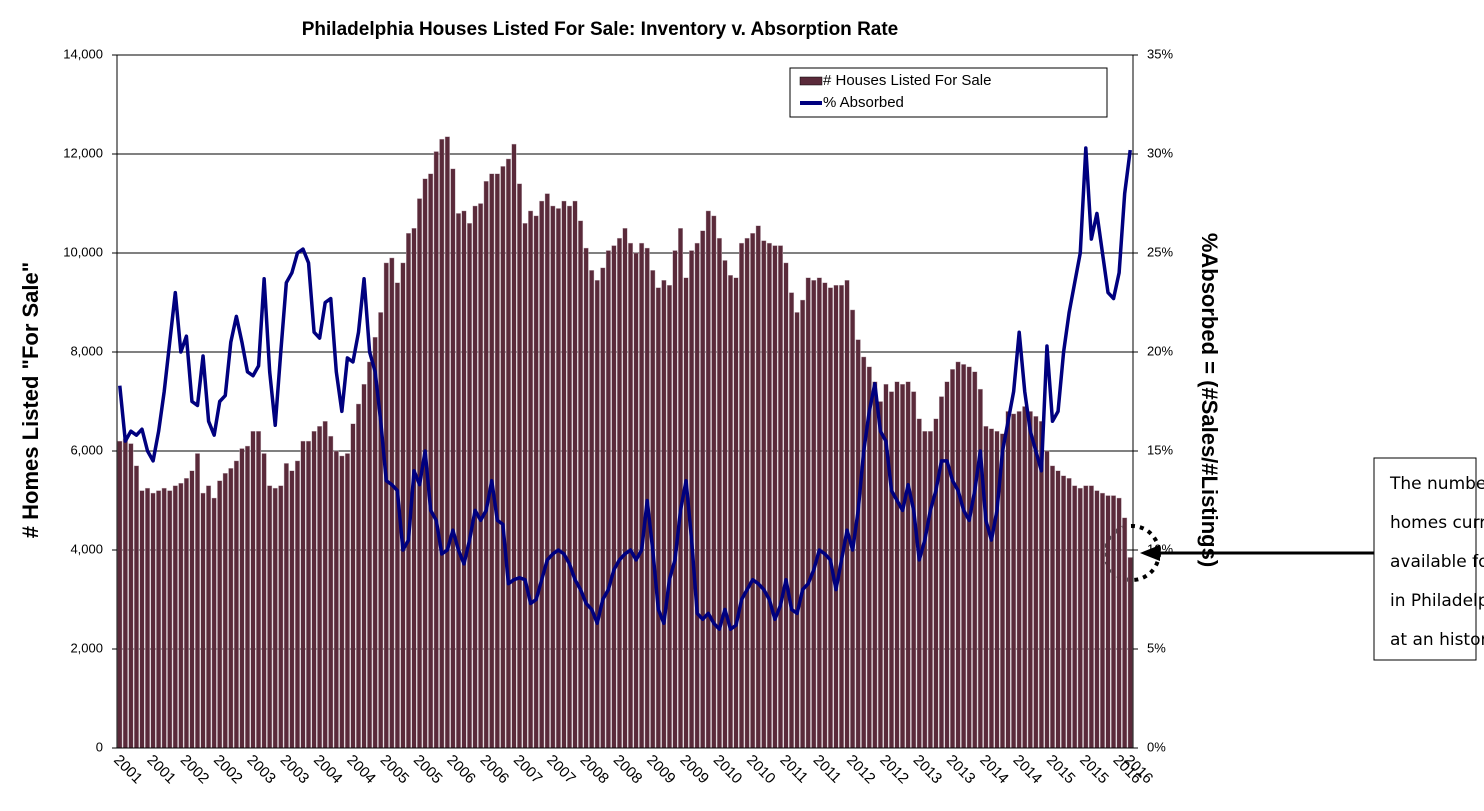 Image resolution: width=1484 pixels, height=811 pixels. I want to click on x-tick-label: 2008, so click(628, 770).